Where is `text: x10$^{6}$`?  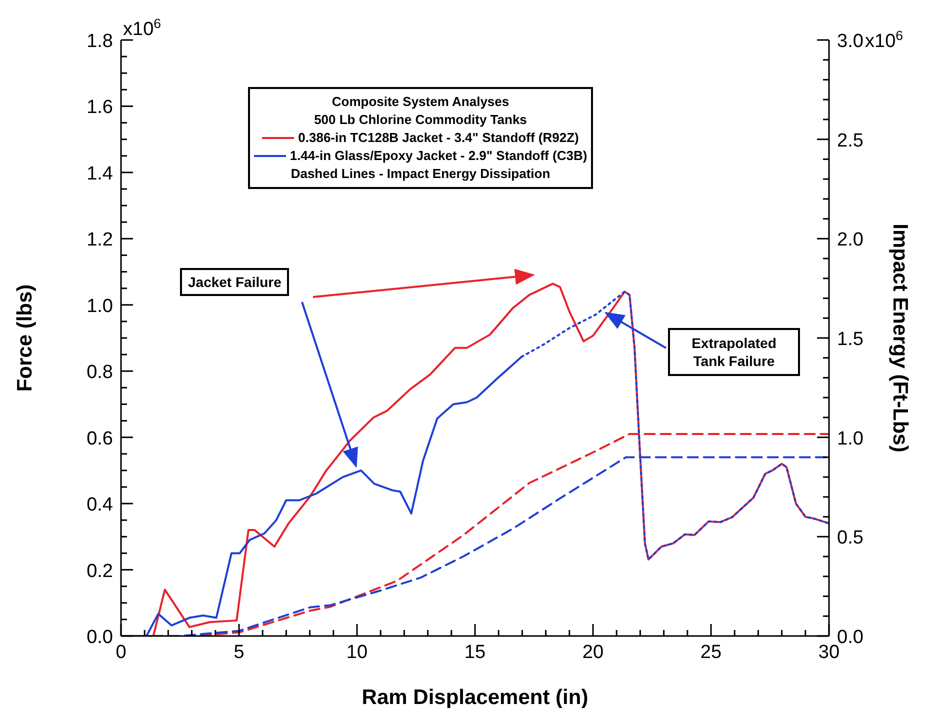
text: x10$^{6}$ is located at coordinates (884, 40).